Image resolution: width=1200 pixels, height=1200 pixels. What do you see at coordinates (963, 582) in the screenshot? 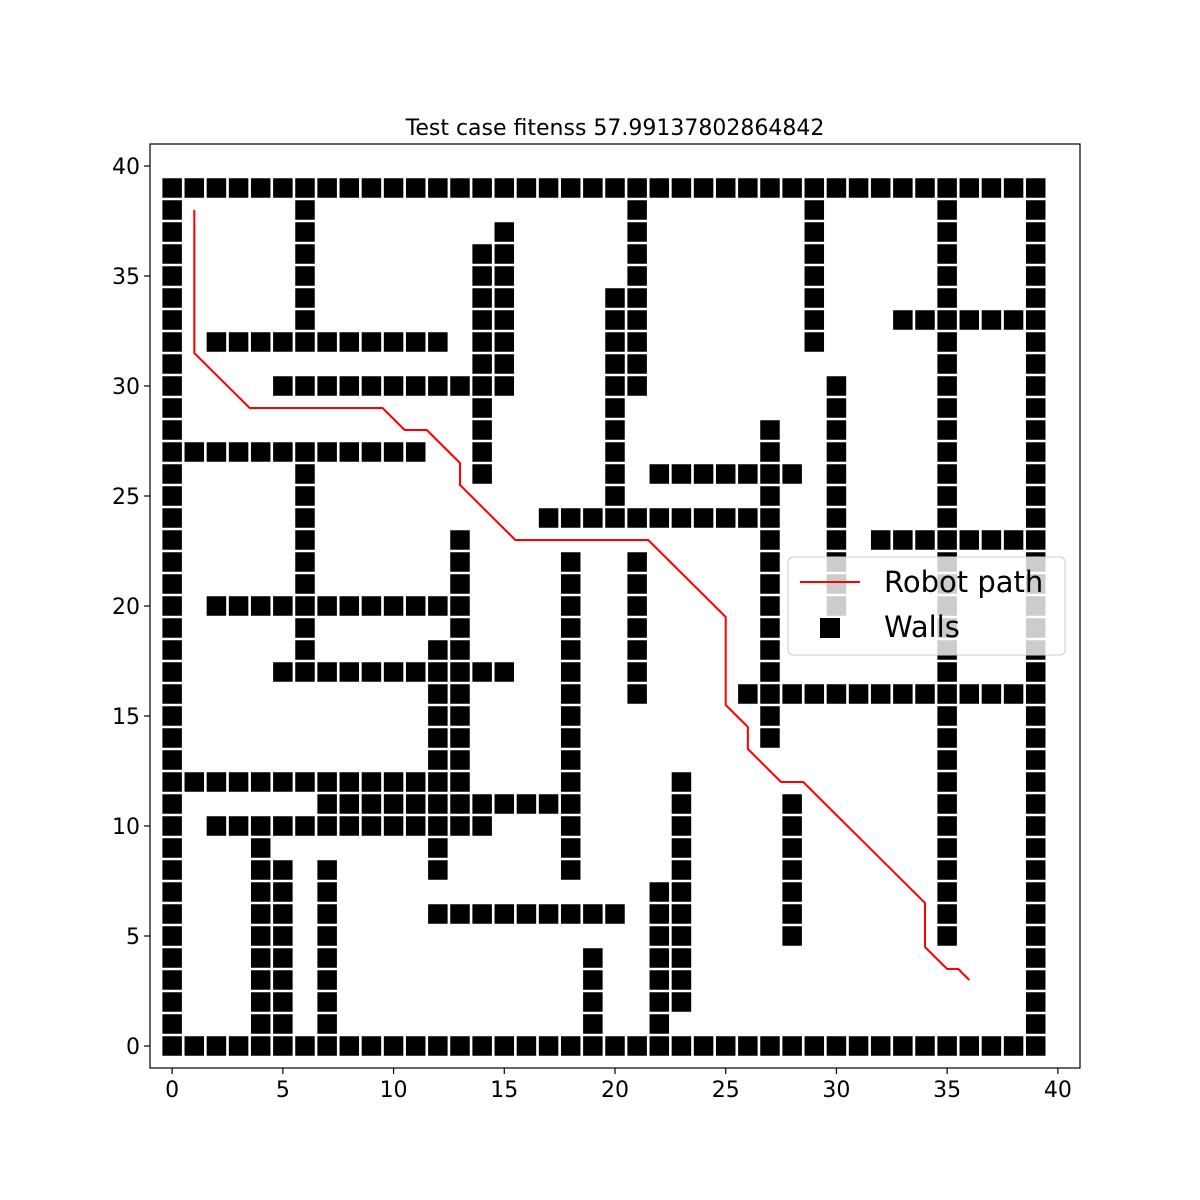
I see `legend-path-label: Robot path` at bounding box center [963, 582].